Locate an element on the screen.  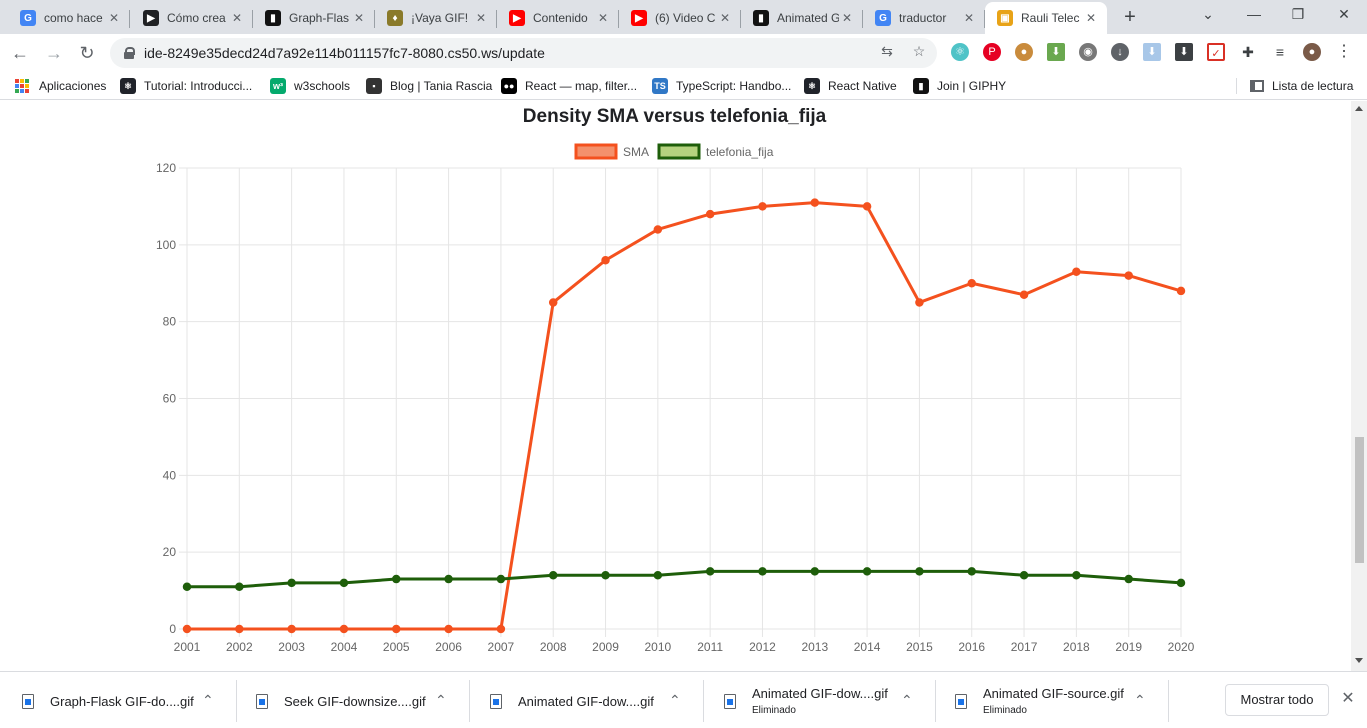
extension-download-circle-icon: ↓ is located at coordinates (1120, 52).